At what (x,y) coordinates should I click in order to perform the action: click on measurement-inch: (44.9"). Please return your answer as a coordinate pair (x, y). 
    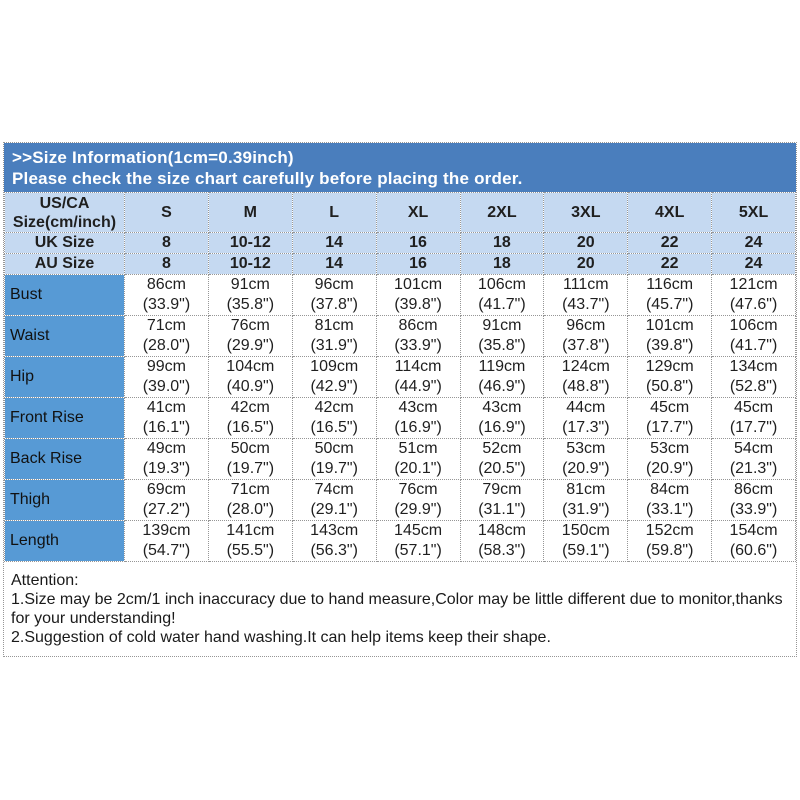
    Looking at the image, I should click on (418, 386).